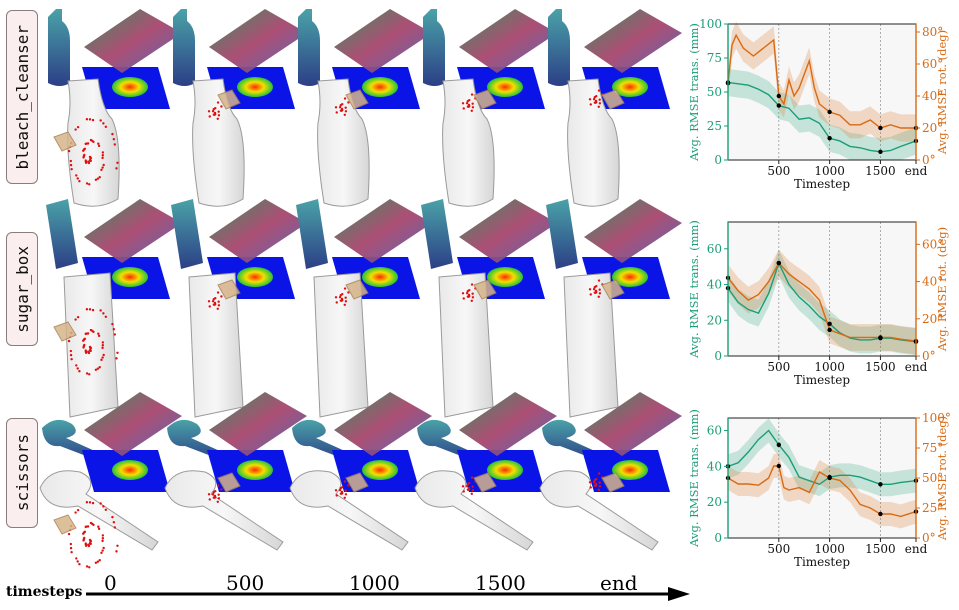  Describe the element at coordinates (932, 319) in the screenshot. I see `y-right-tick-label: 20°` at that location.